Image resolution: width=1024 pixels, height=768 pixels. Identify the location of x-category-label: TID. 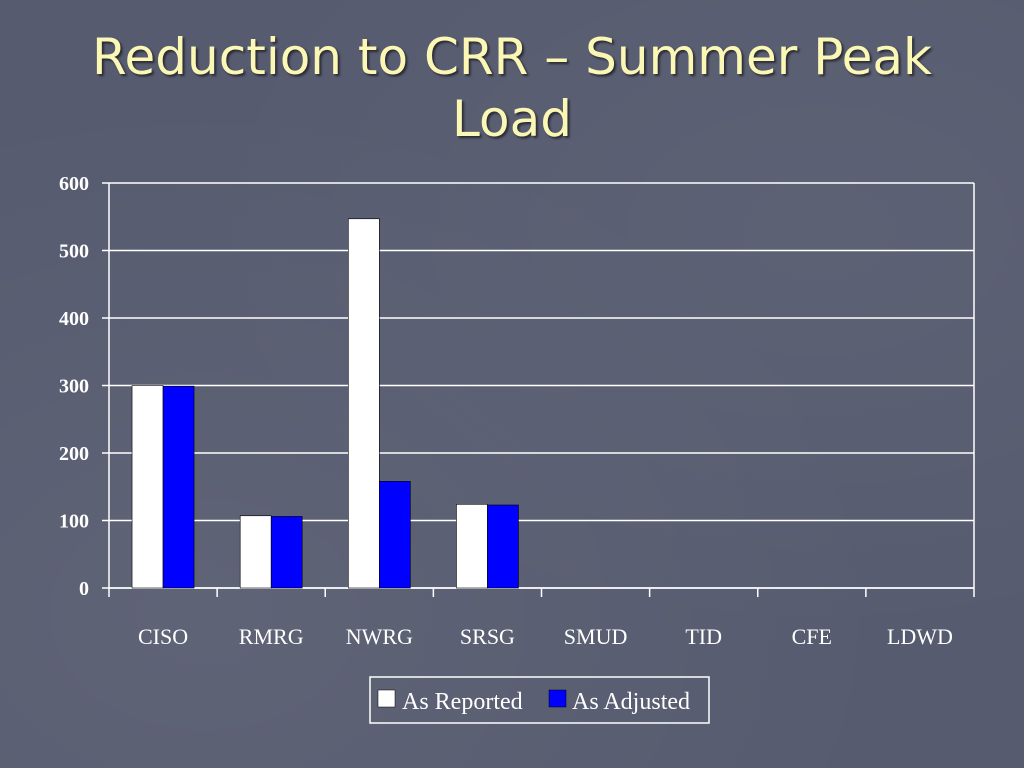
(703, 636).